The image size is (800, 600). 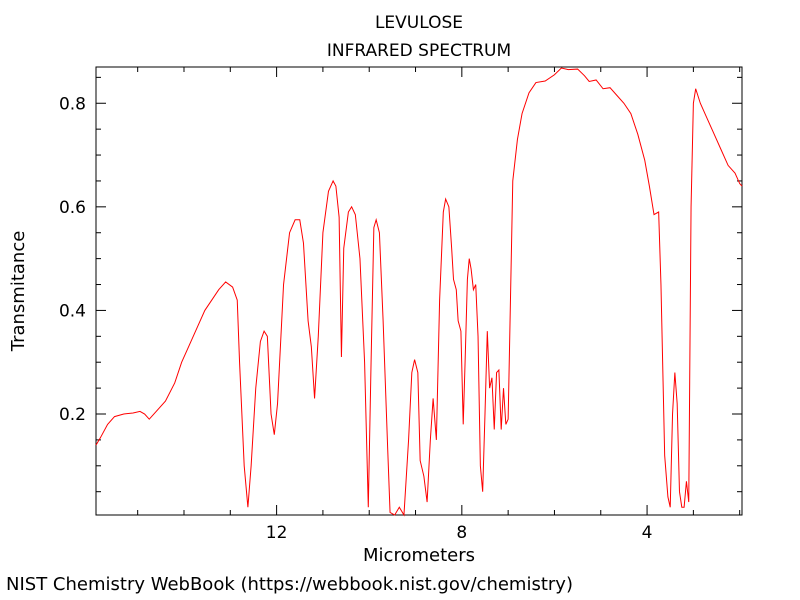 What do you see at coordinates (72, 311) in the screenshot?
I see `y-tick-label: 0.4` at bounding box center [72, 311].